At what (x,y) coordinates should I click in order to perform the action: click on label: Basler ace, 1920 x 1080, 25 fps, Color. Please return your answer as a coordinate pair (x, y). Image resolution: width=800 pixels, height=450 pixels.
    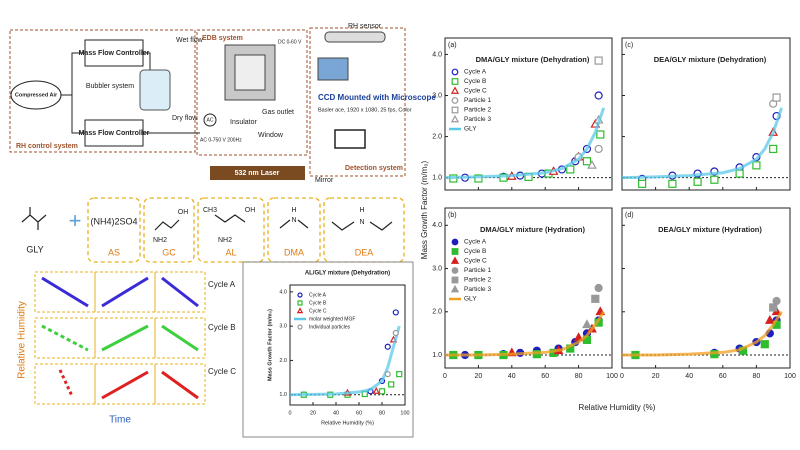
    Looking at the image, I should click on (365, 110).